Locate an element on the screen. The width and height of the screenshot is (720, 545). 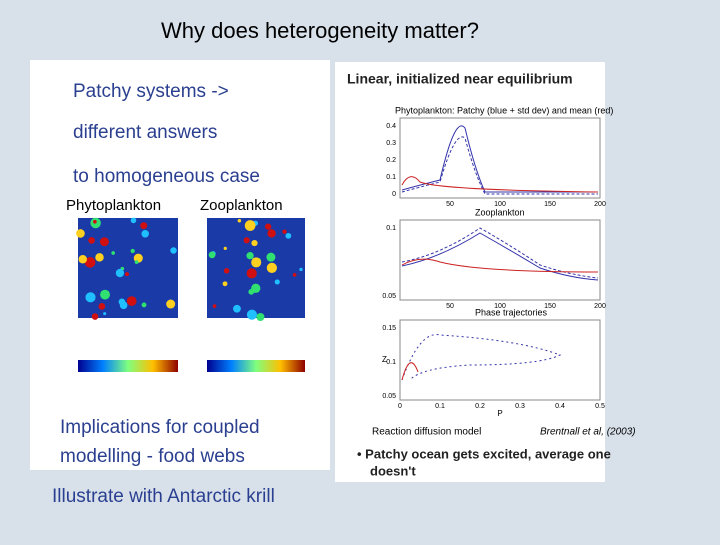
y-tick-label: 0.4 is located at coordinates (391, 126).